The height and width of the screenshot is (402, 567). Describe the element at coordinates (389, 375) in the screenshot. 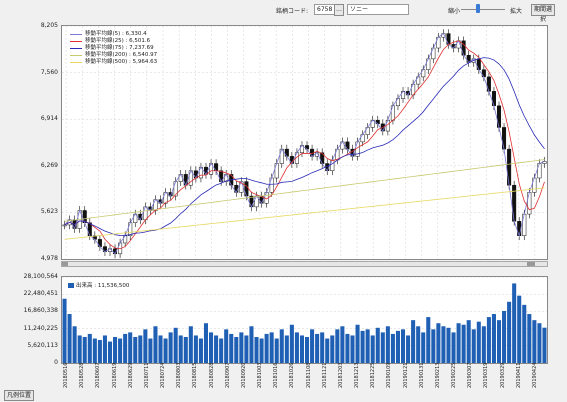

I see `x-axis-tick: 20190109` at that location.